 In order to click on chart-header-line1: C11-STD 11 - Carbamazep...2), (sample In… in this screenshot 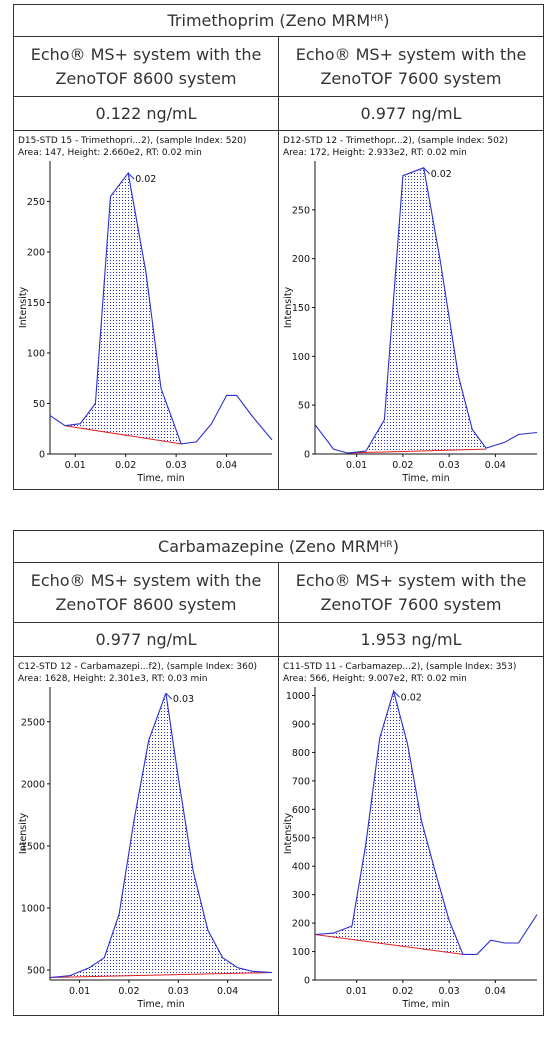, I will do `click(399, 667)`.